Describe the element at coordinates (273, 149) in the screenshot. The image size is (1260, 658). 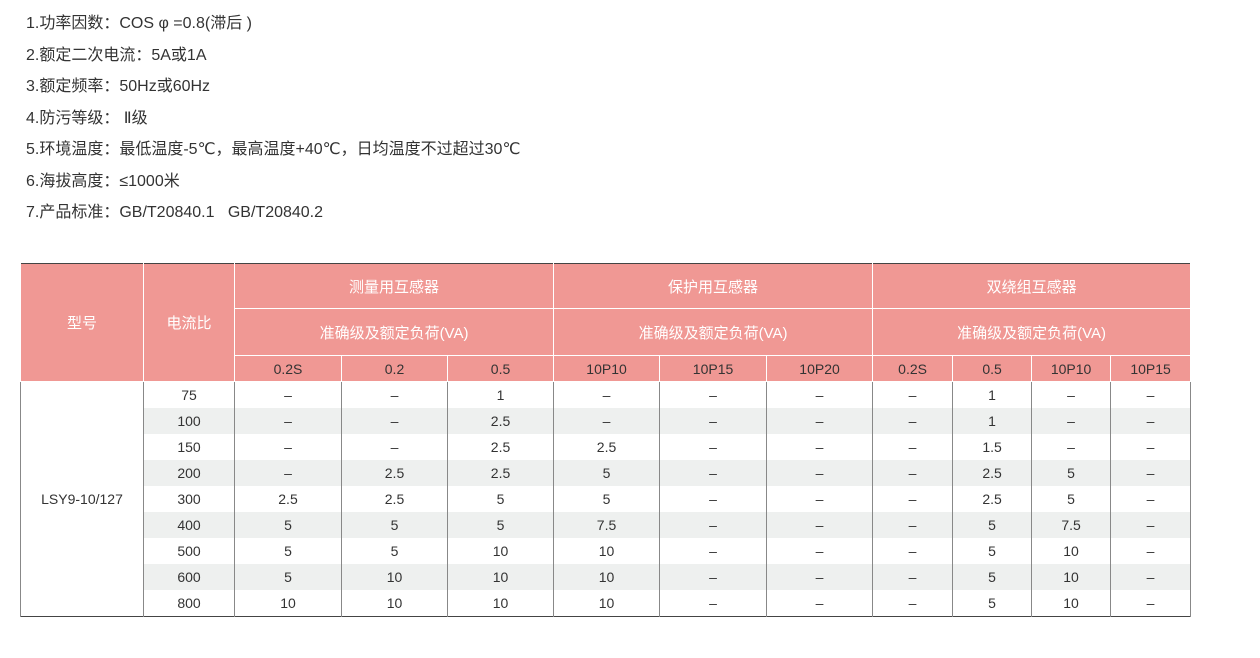
I see `spec-item: 5.环境温度：最低温度-5℃，最高温度+40℃，日均温度不过超过30℃` at that location.